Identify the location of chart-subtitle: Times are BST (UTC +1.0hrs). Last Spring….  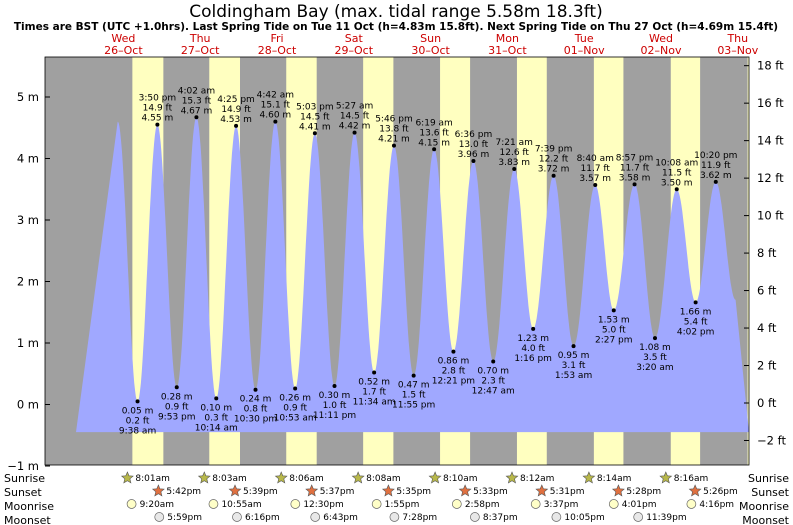
(396, 27).